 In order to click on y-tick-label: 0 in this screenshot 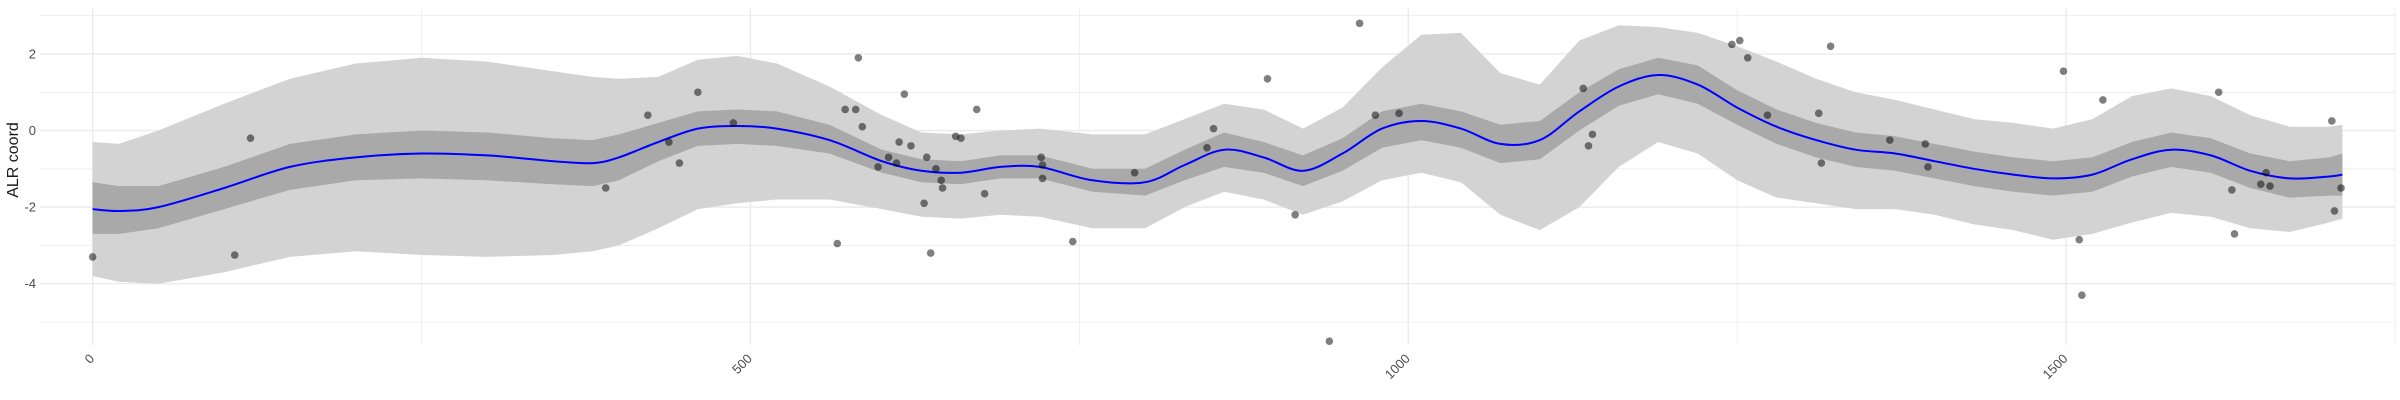, I will do `click(32, 130)`.